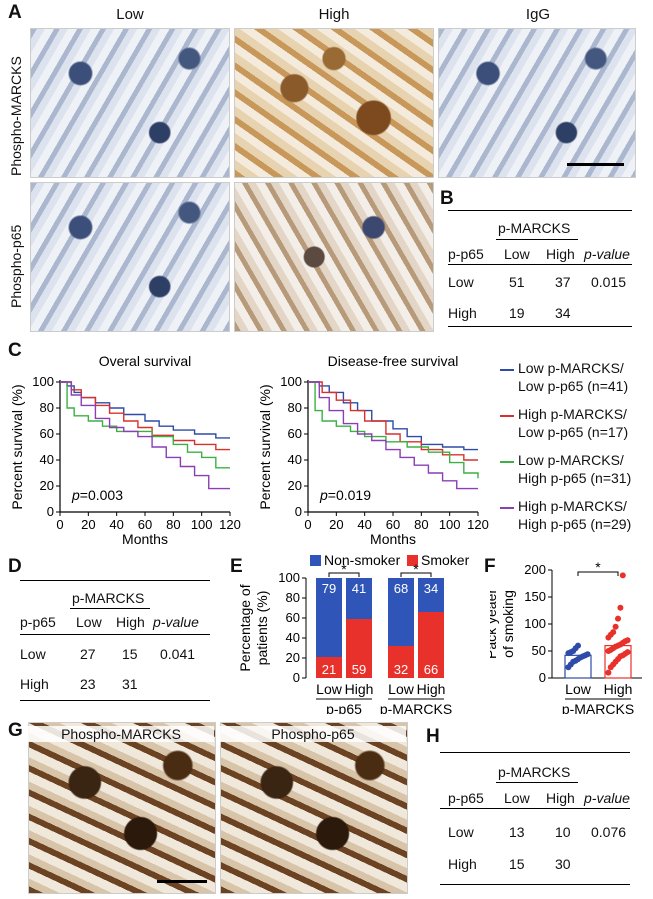 The height and width of the screenshot is (899, 653). I want to click on row-label-phospho-p65: Phospho-p65, so click(16, 266).